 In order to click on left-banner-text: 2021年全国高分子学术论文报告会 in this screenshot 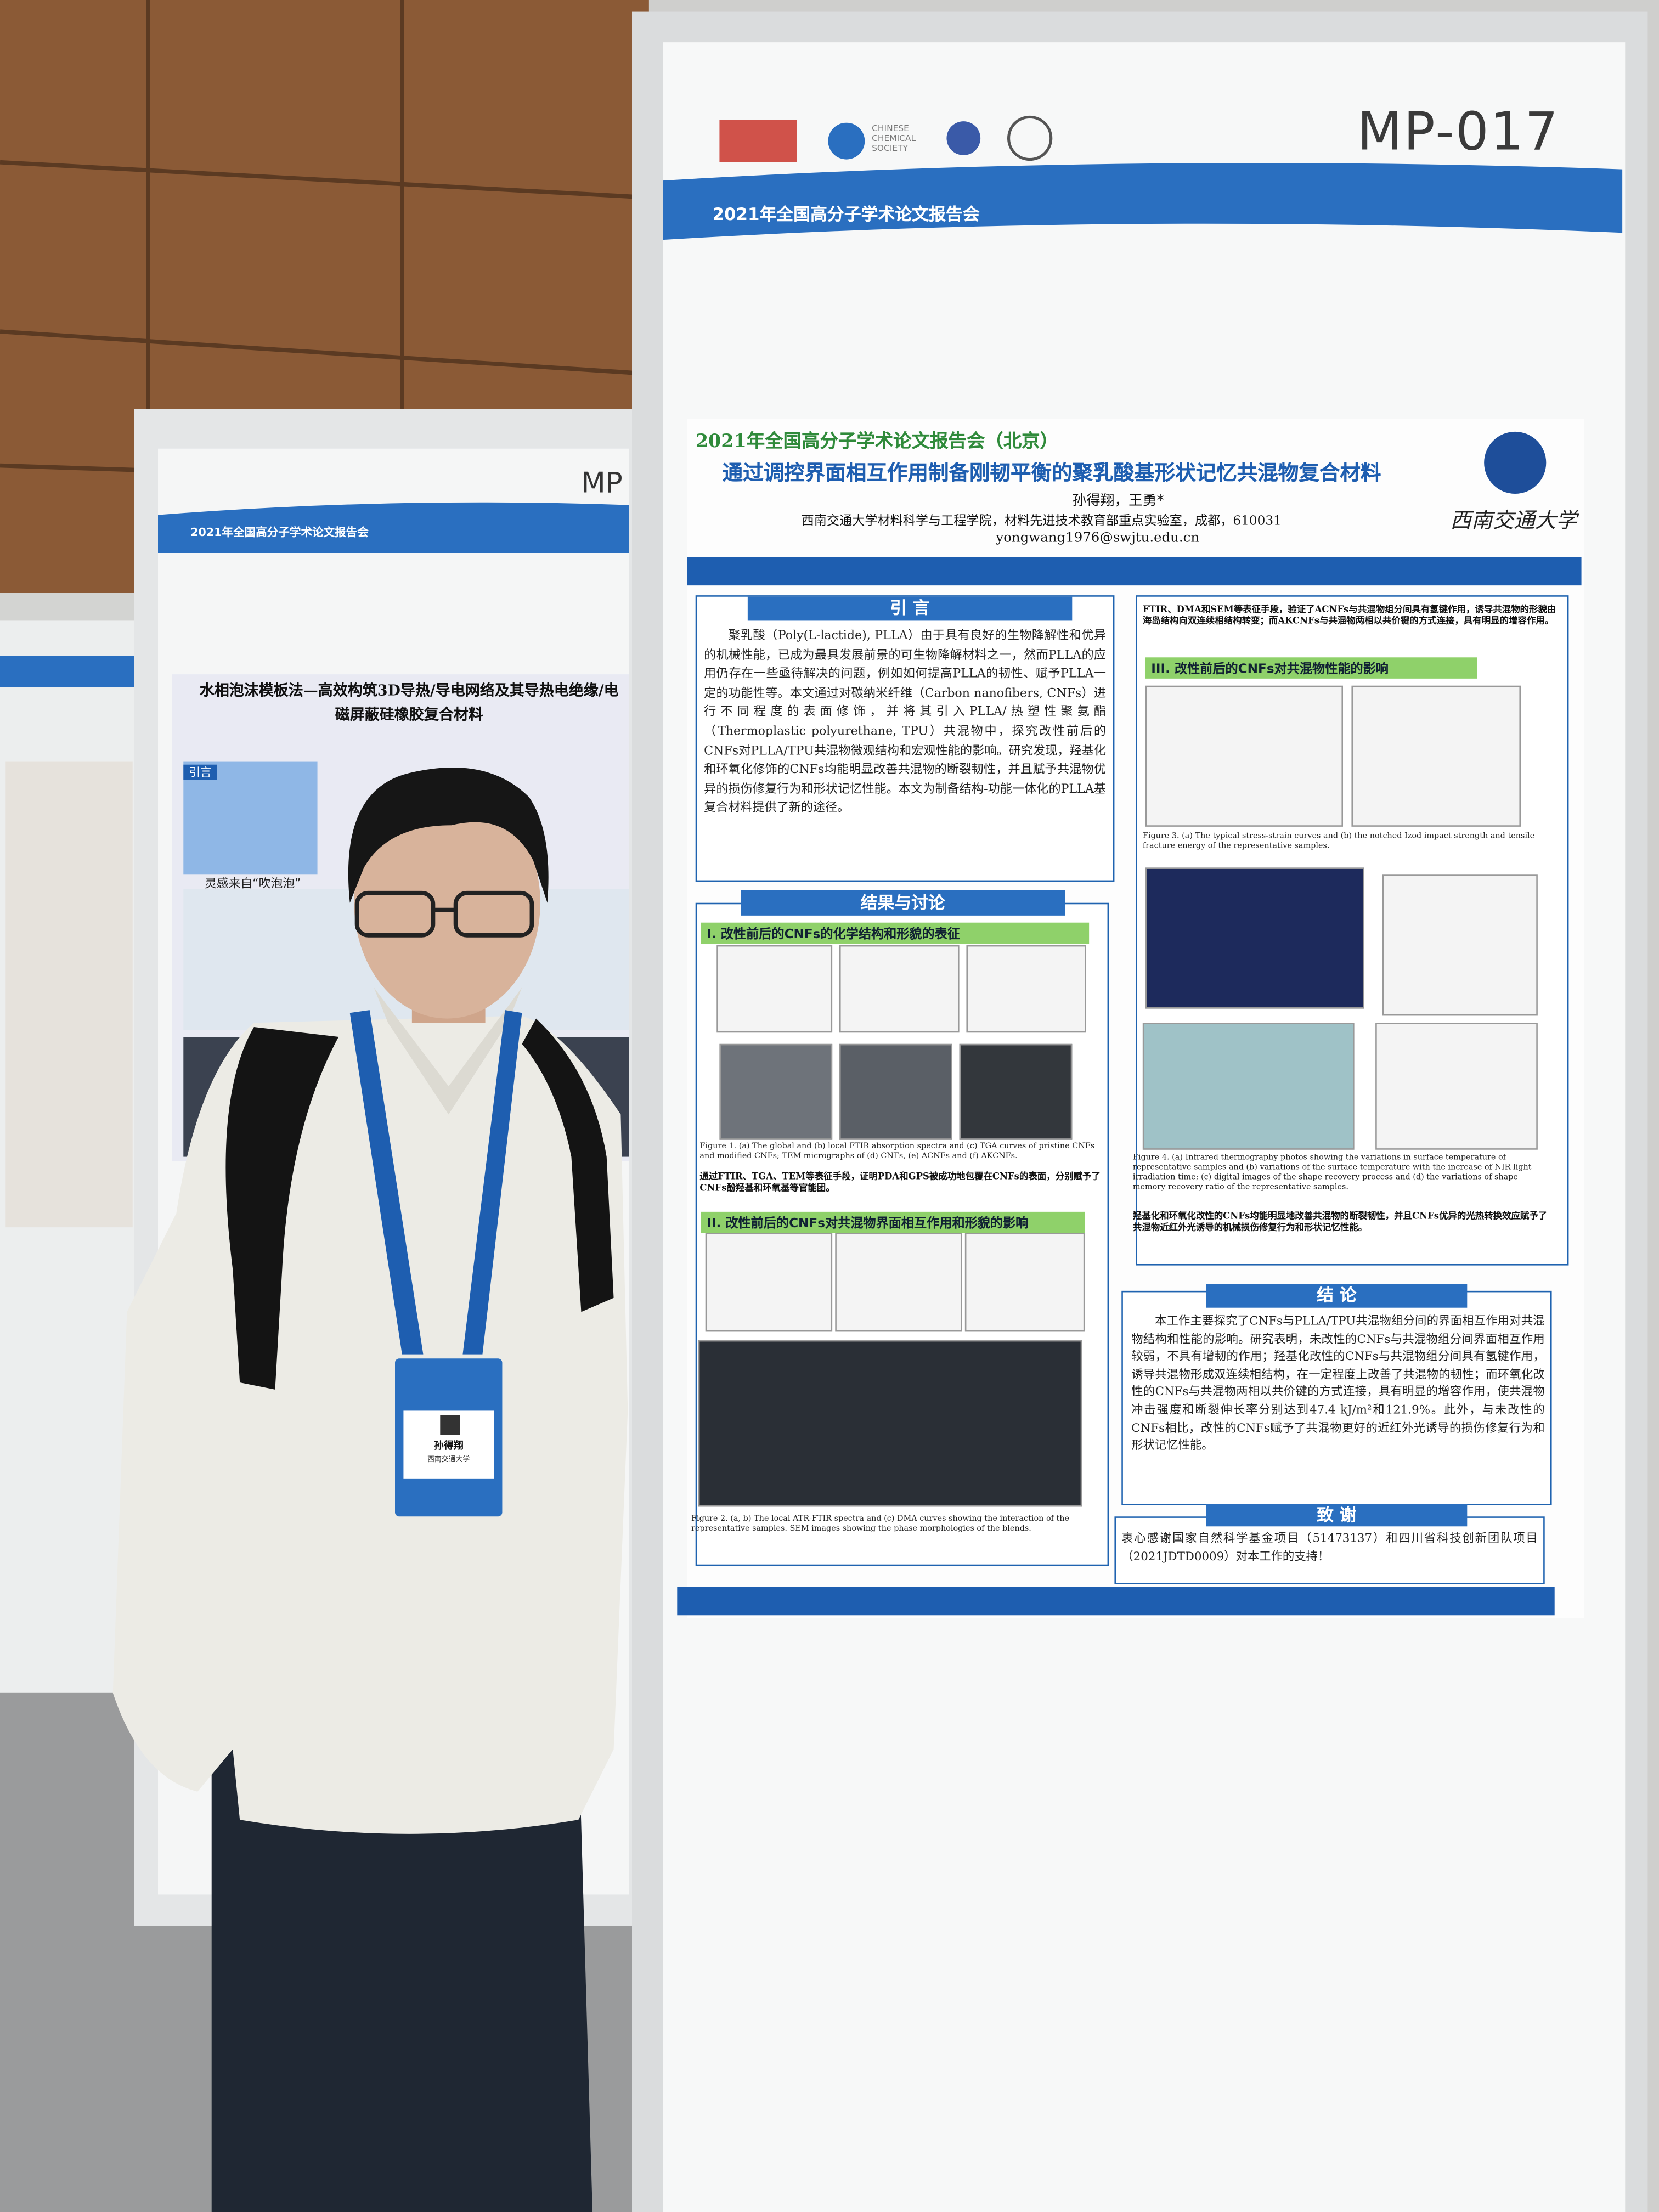, I will do `click(279, 532)`.